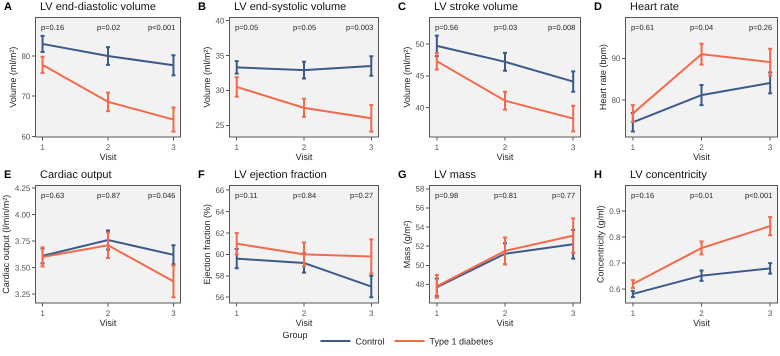 Image resolution: width=780 pixels, height=356 pixels. What do you see at coordinates (420, 246) in the screenshot?
I see `y-tick-label: 52` at bounding box center [420, 246].